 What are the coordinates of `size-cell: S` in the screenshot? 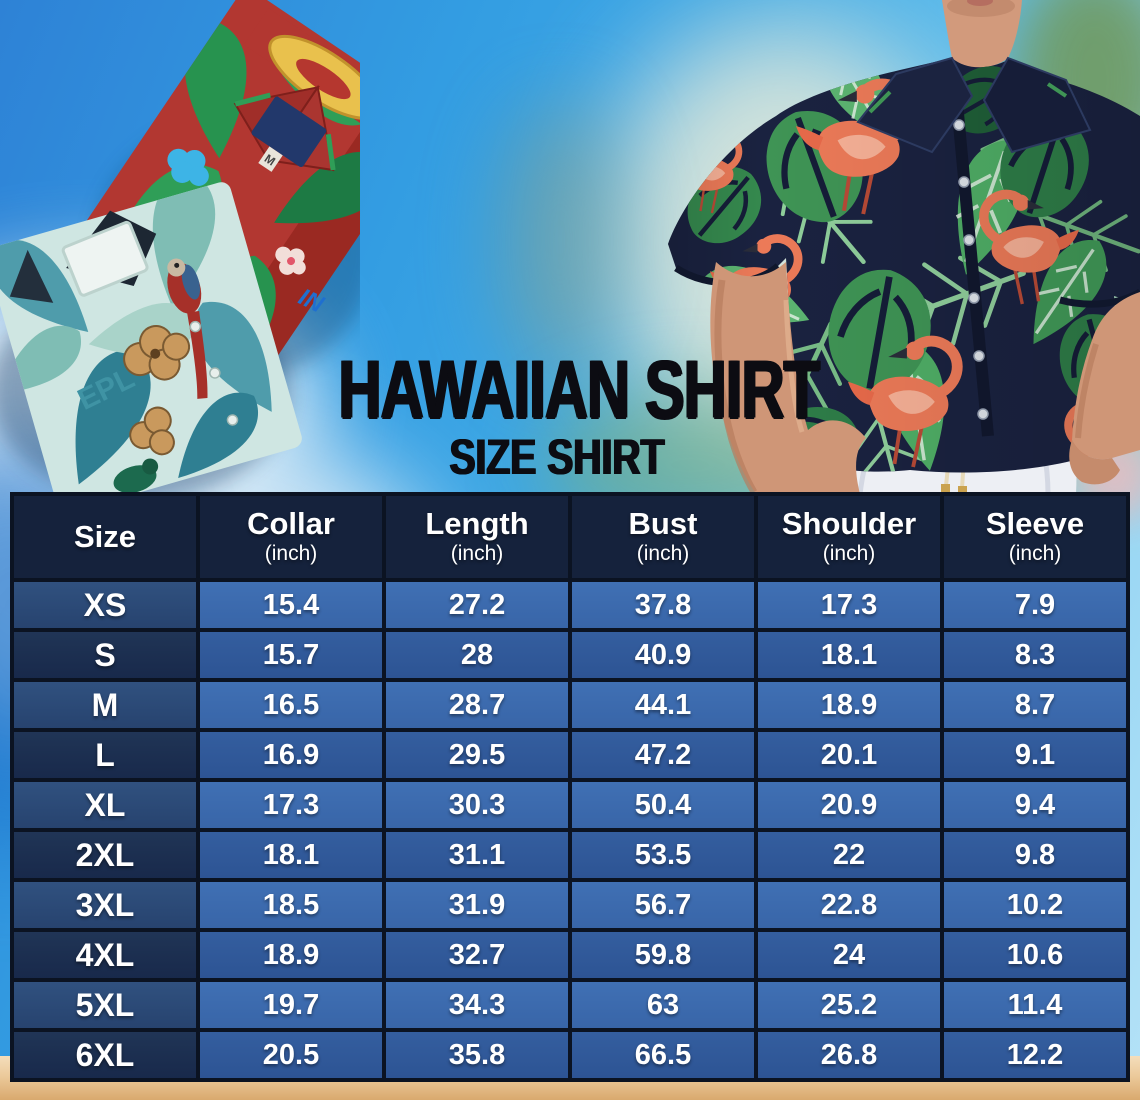 It's located at (105, 655).